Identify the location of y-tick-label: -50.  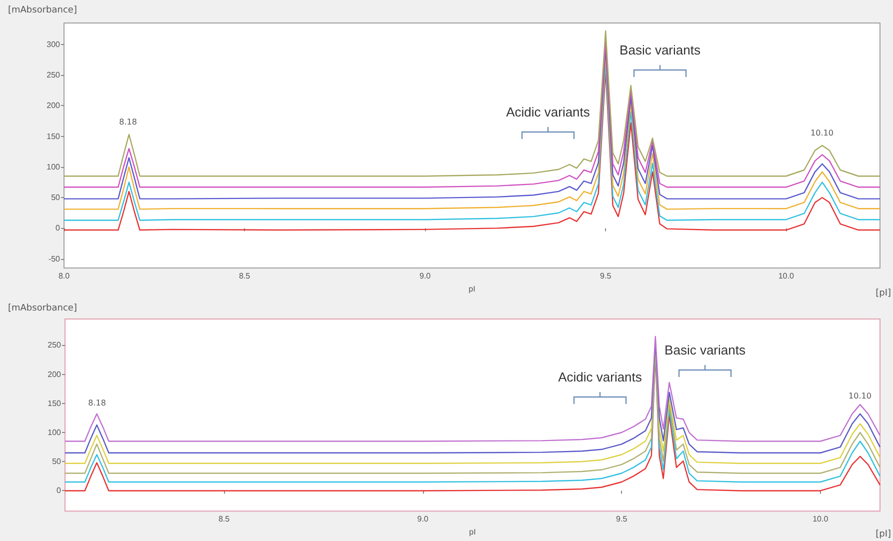
(54, 259).